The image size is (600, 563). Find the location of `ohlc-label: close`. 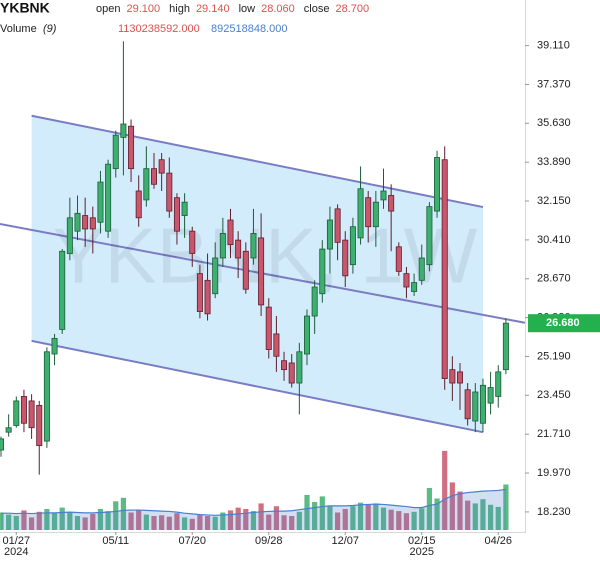

ohlc-label: close is located at coordinates (317, 9).